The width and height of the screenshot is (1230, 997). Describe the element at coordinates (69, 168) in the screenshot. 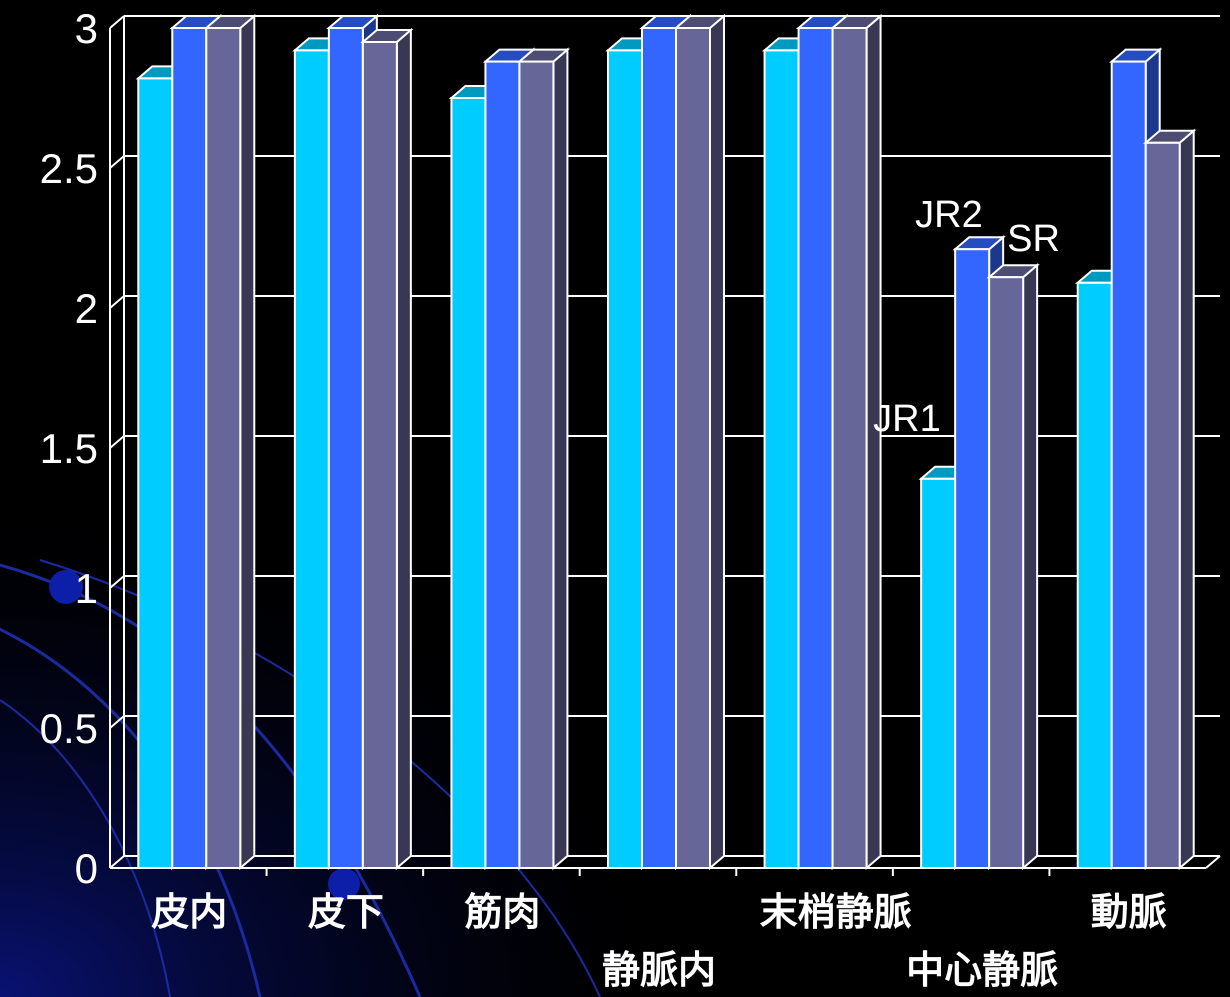

I see `y-tick-label: 2.5` at that location.